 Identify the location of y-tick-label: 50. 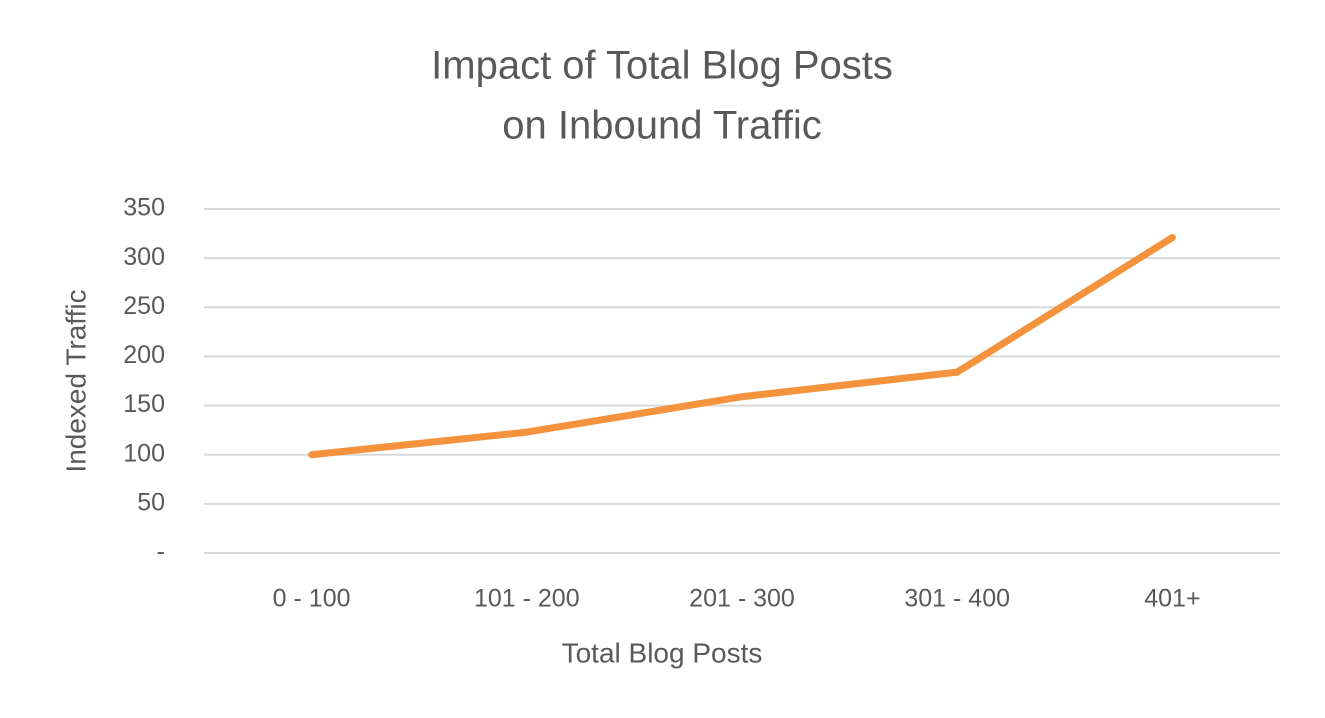
(151, 502).